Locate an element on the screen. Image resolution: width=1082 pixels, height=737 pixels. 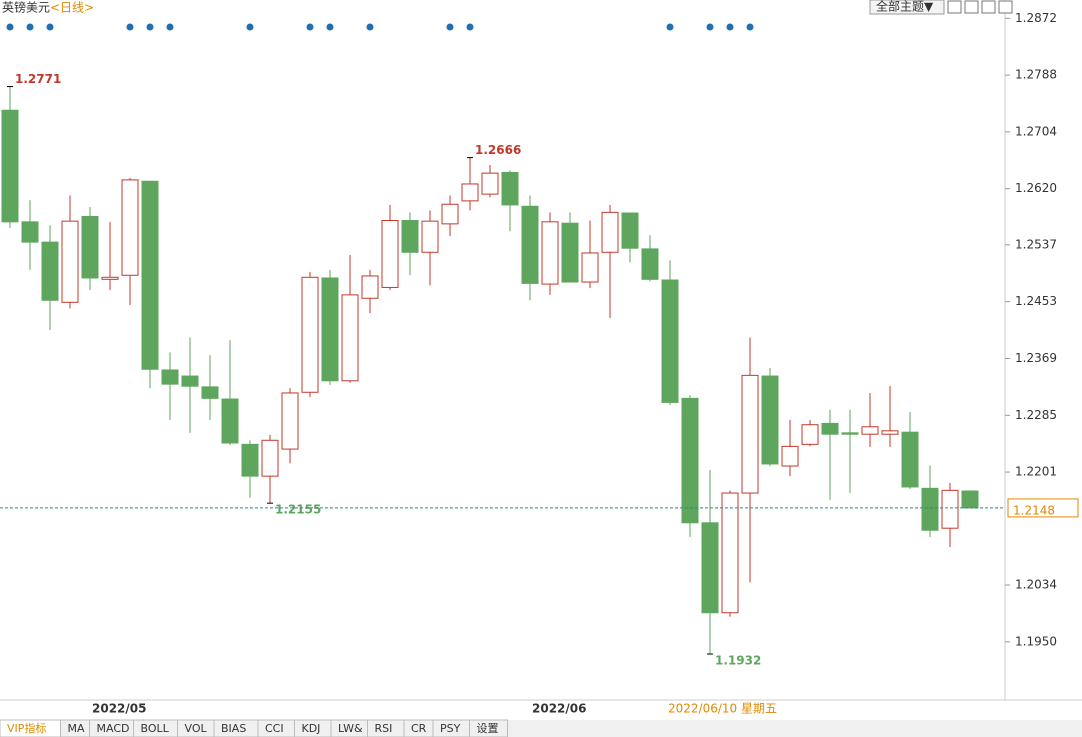
y-tick-label: 1.2704 is located at coordinates (1036, 131).